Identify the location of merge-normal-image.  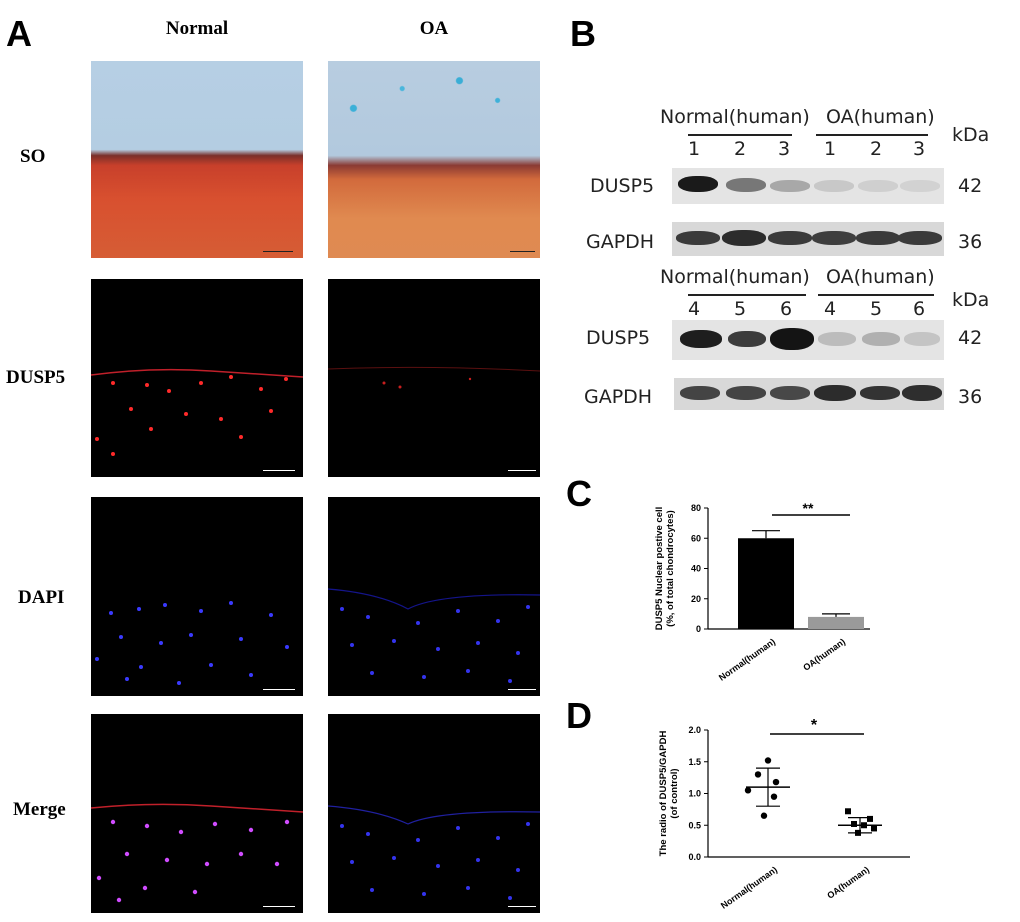
(197, 813).